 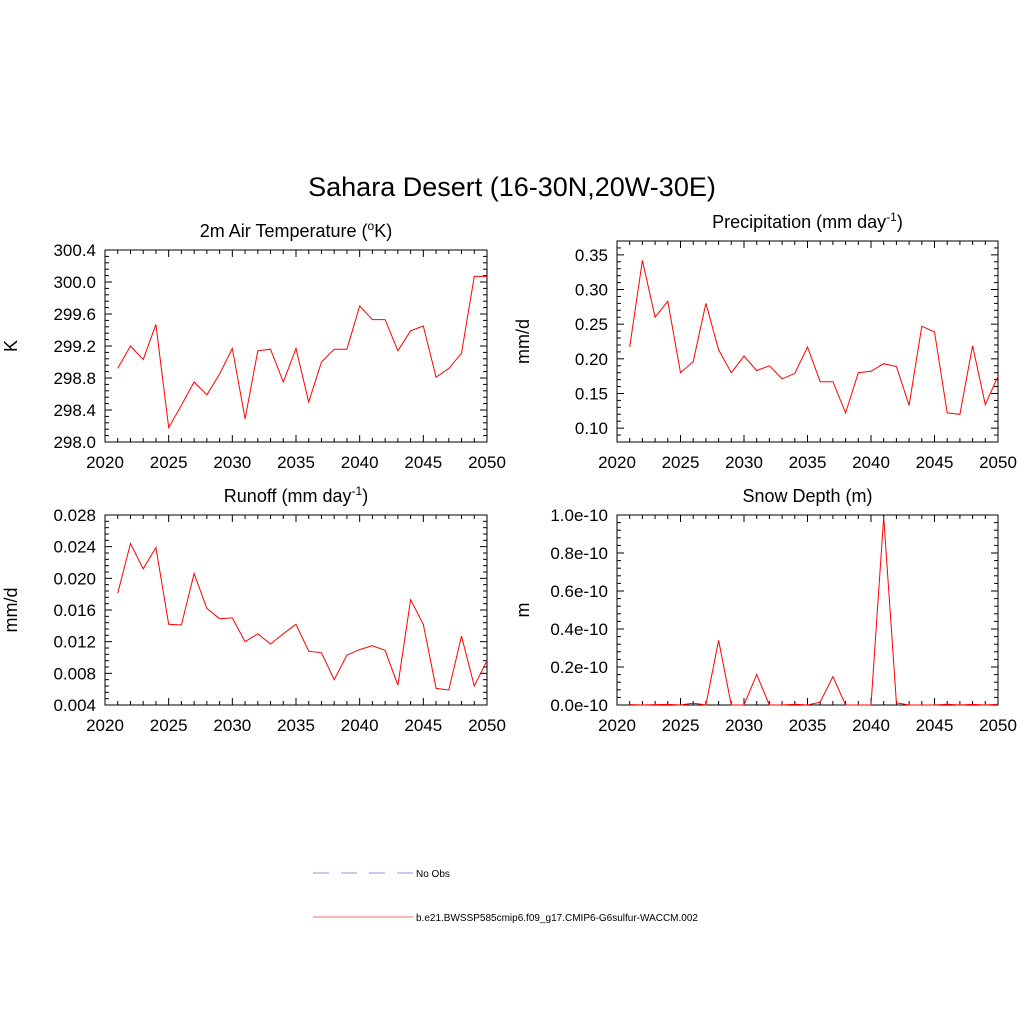 What do you see at coordinates (74, 378) in the screenshot?
I see `y-tick-label: 298.8` at bounding box center [74, 378].